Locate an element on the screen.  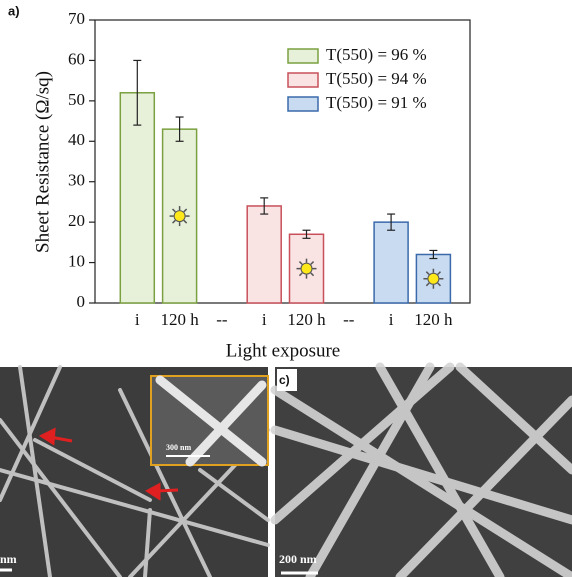
y-tick-label: 10 is located at coordinates (76, 260).